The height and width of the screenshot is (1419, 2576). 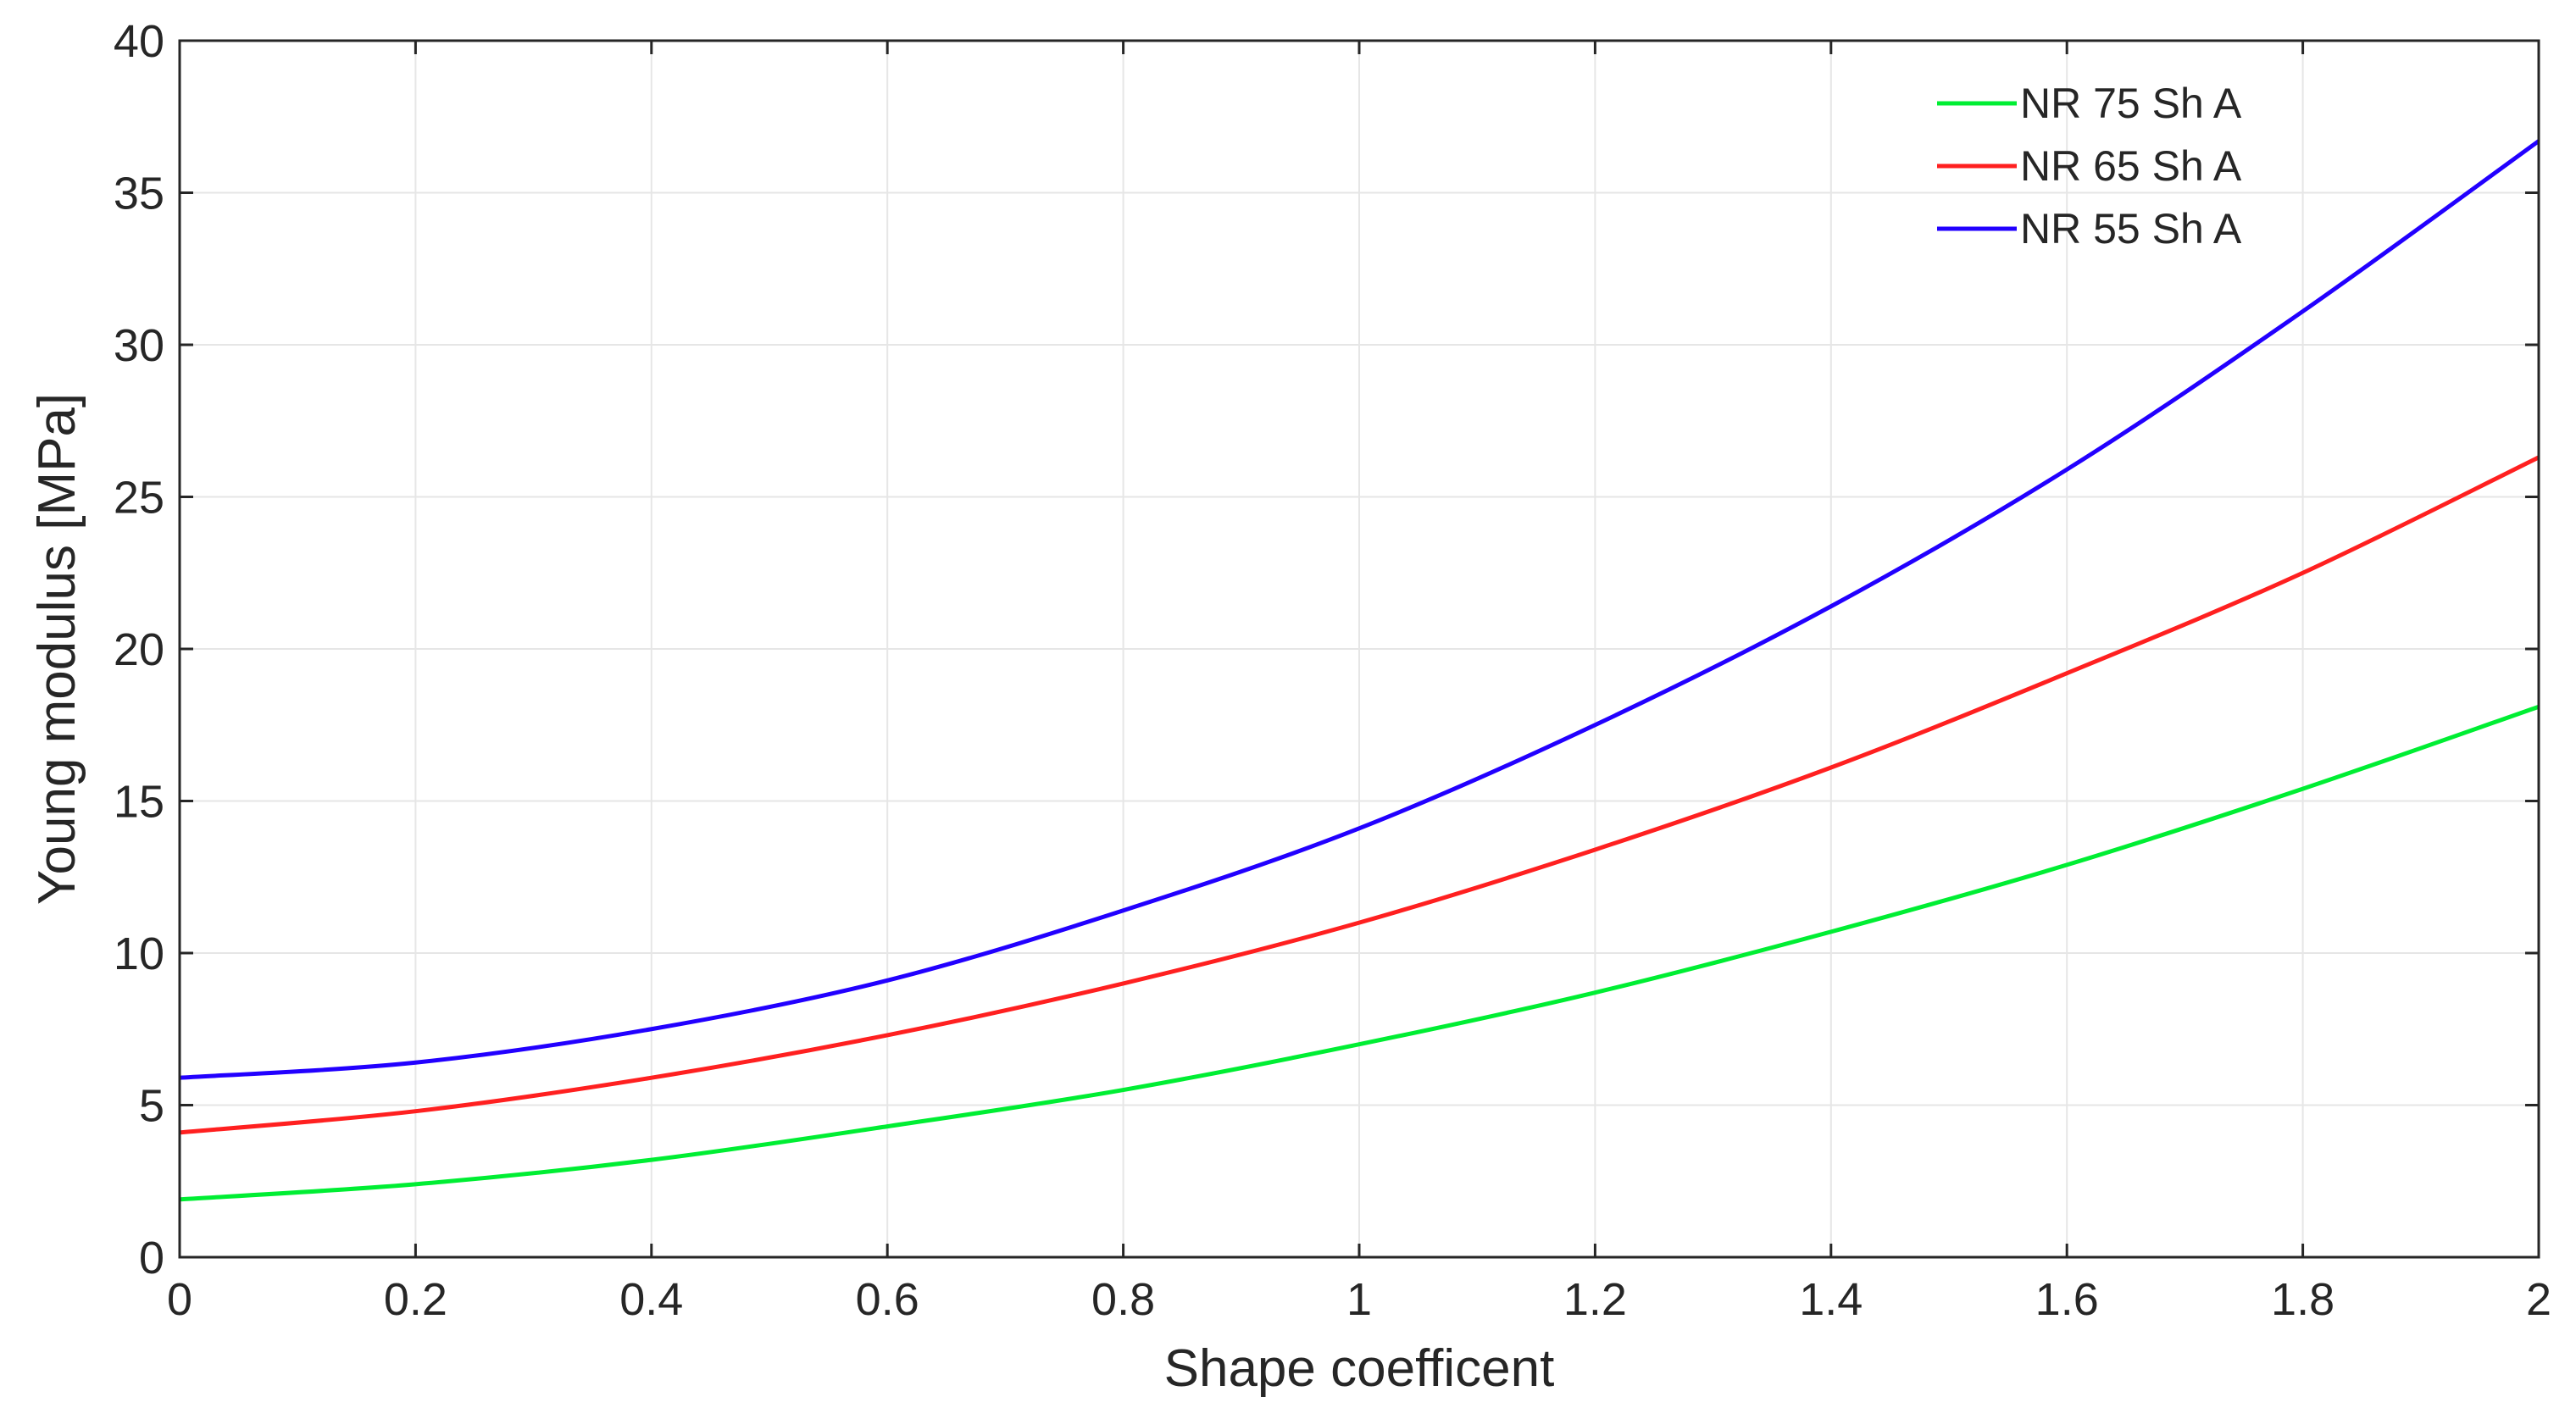 What do you see at coordinates (1359, 1368) in the screenshot?
I see `x-axis-title: Shape coefficent` at bounding box center [1359, 1368].